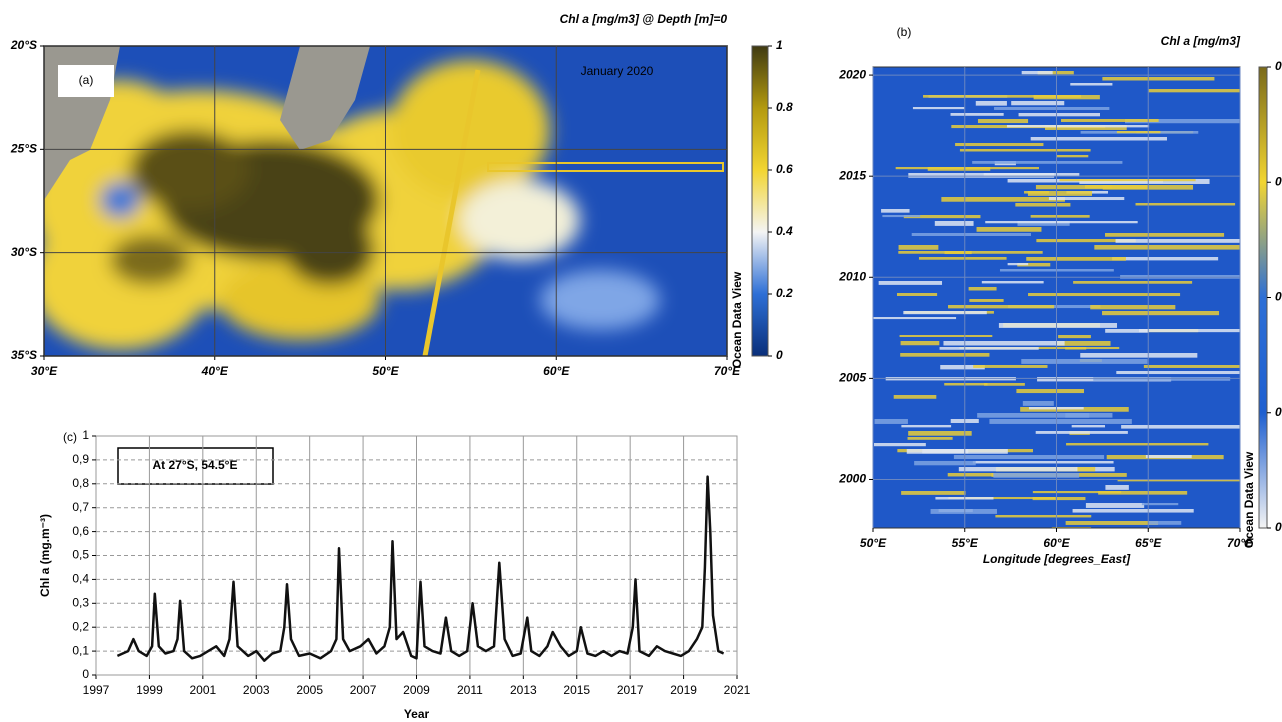 This screenshot has width=1282, height=722. What do you see at coordinates (23, 149) in the screenshot?
I see `y-tick-label: 25°S` at bounding box center [23, 149].